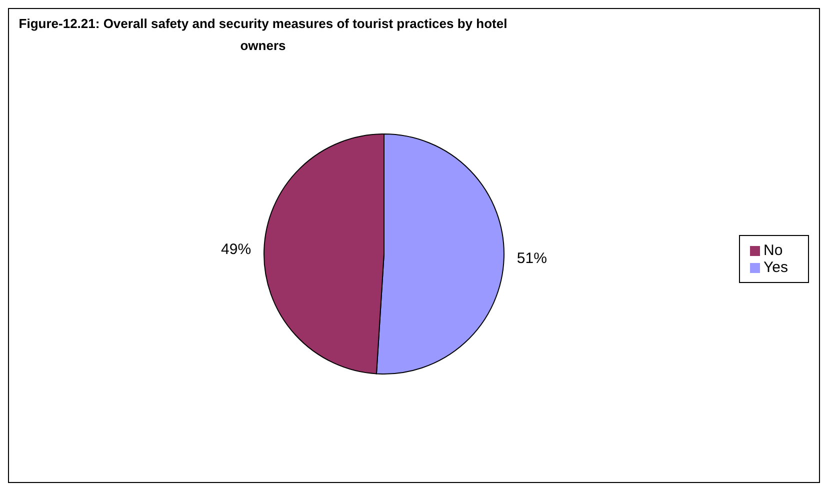  Describe the element at coordinates (776, 267) in the screenshot. I see `legend-label: Yes` at that location.